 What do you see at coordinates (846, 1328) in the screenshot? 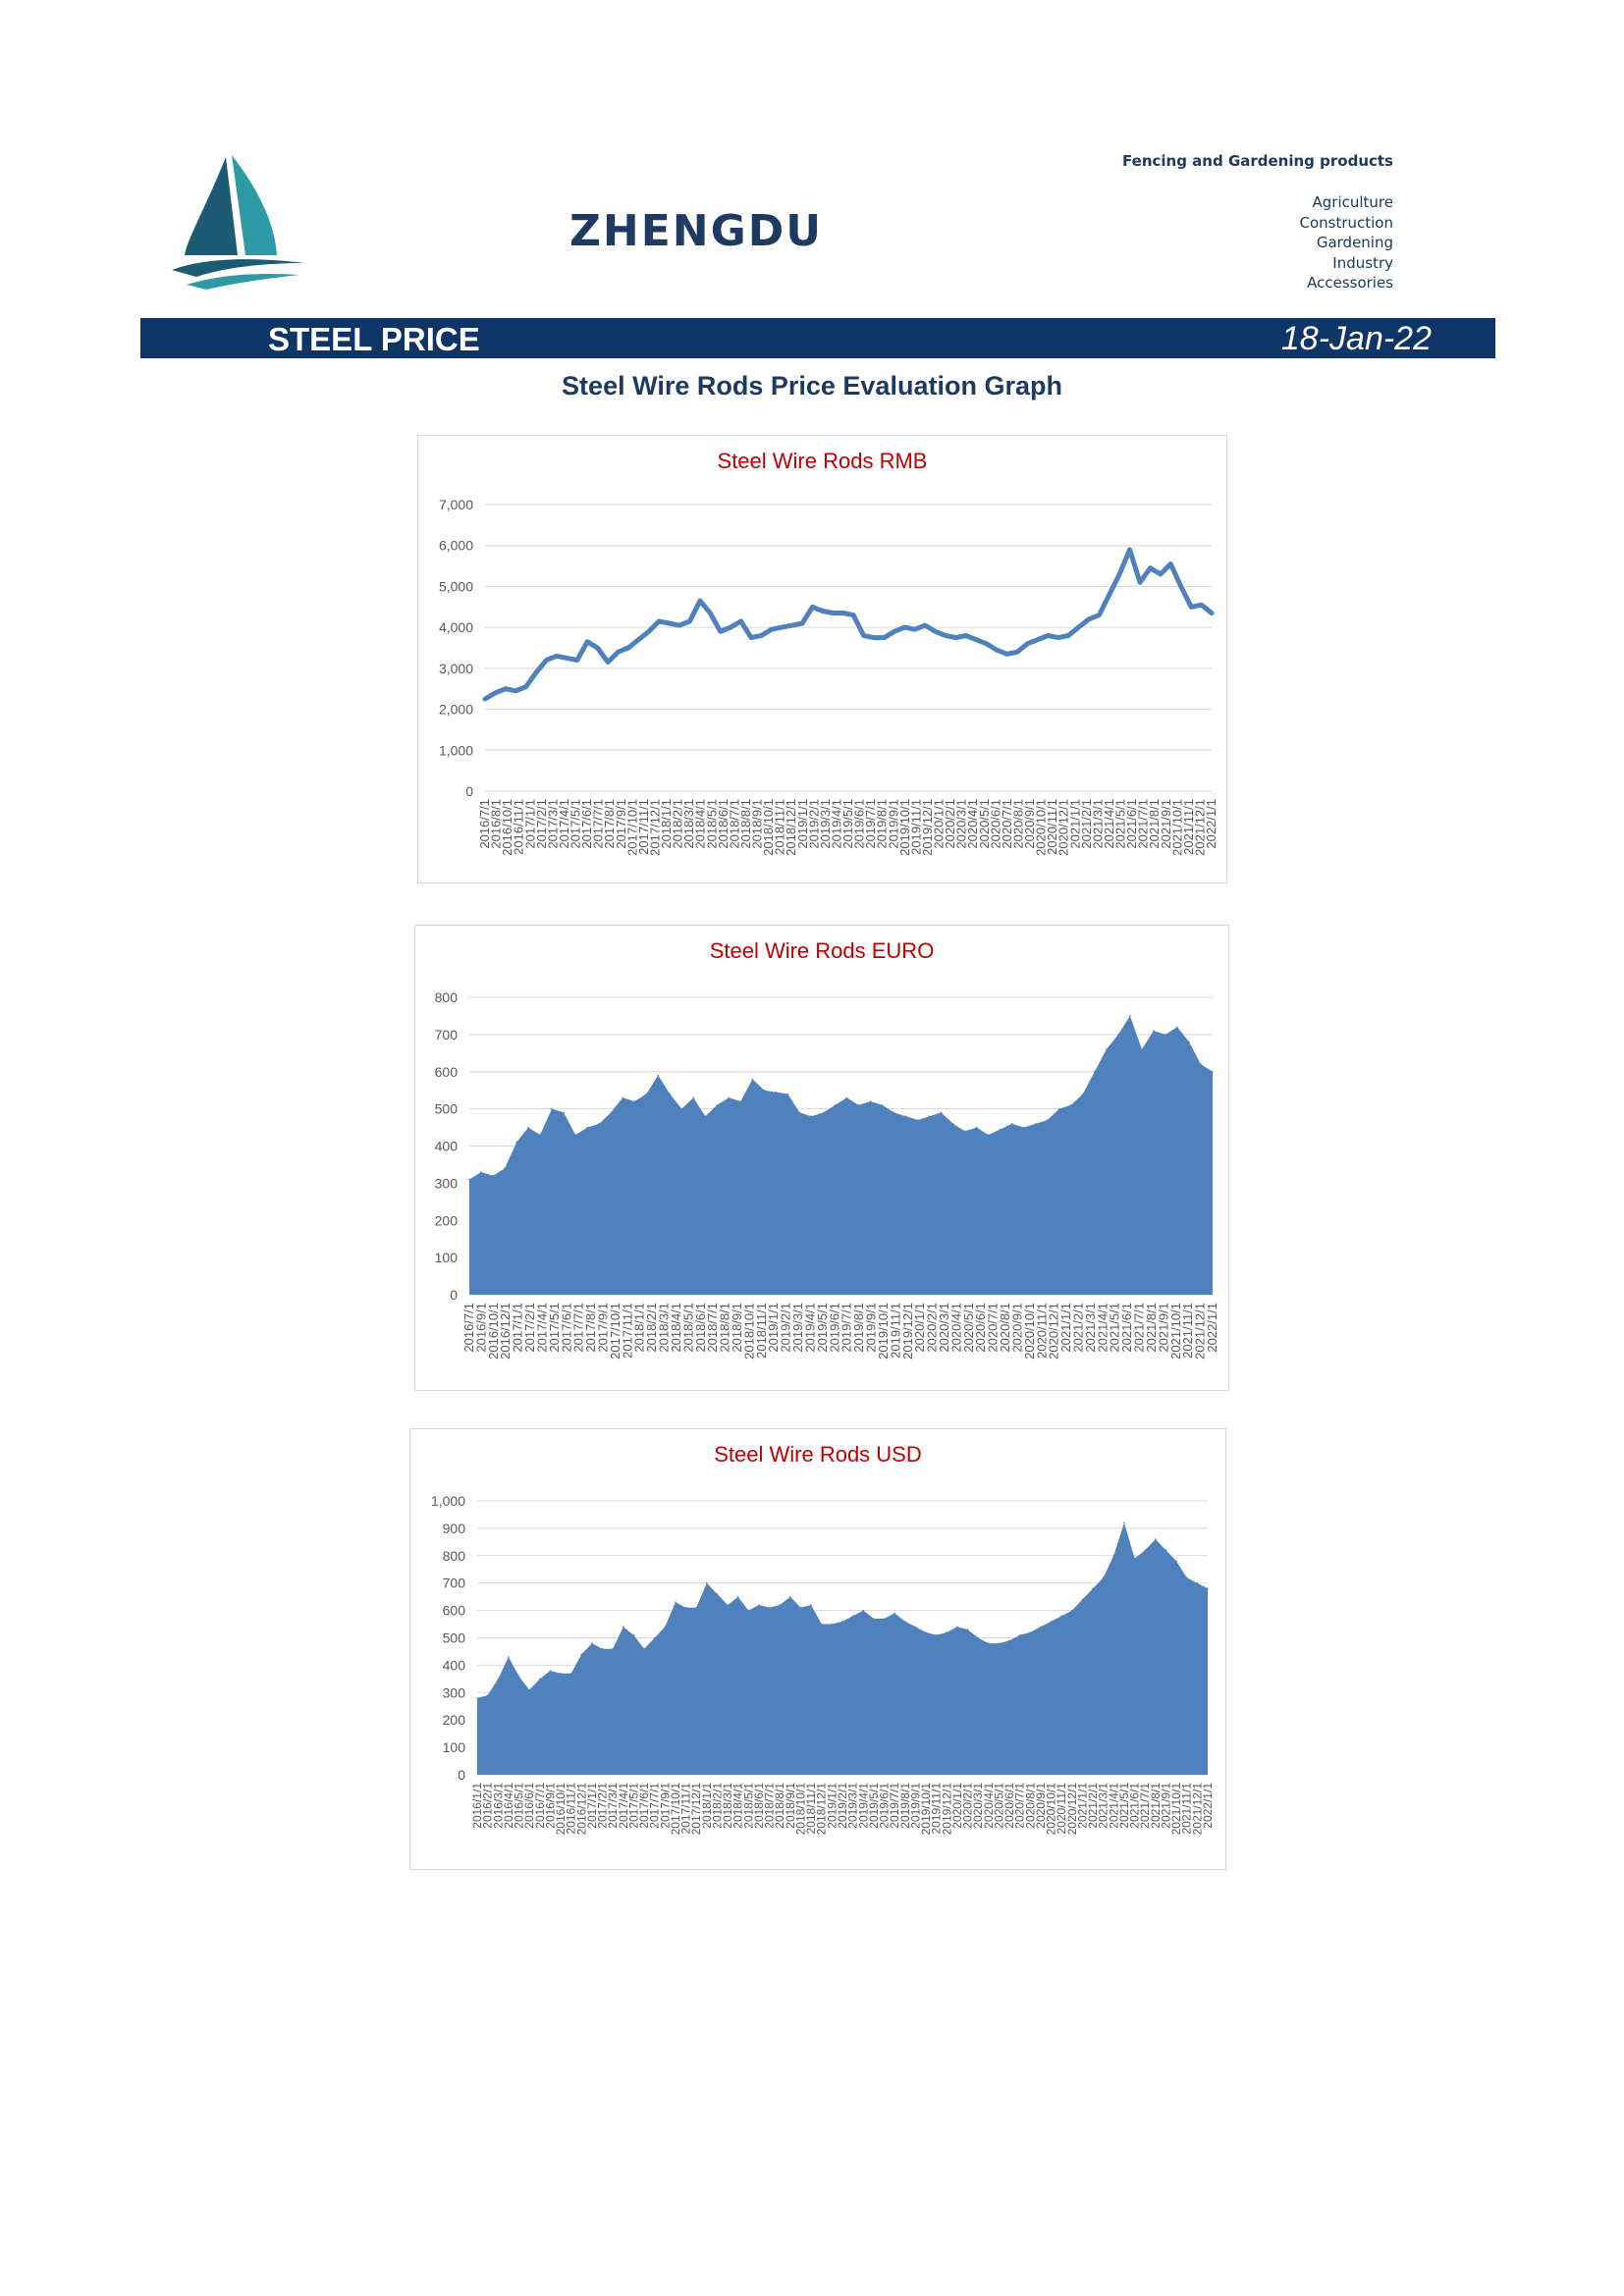
I see `x-tick-label: 2019/7/1` at bounding box center [846, 1328].